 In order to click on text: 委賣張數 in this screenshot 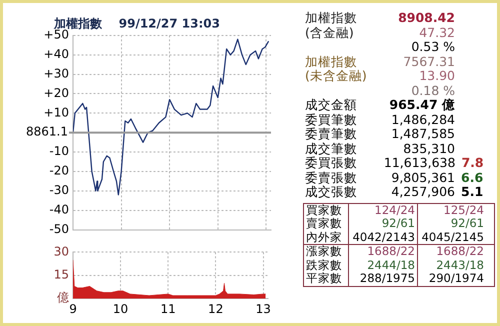, I will do `click(331, 177)`.